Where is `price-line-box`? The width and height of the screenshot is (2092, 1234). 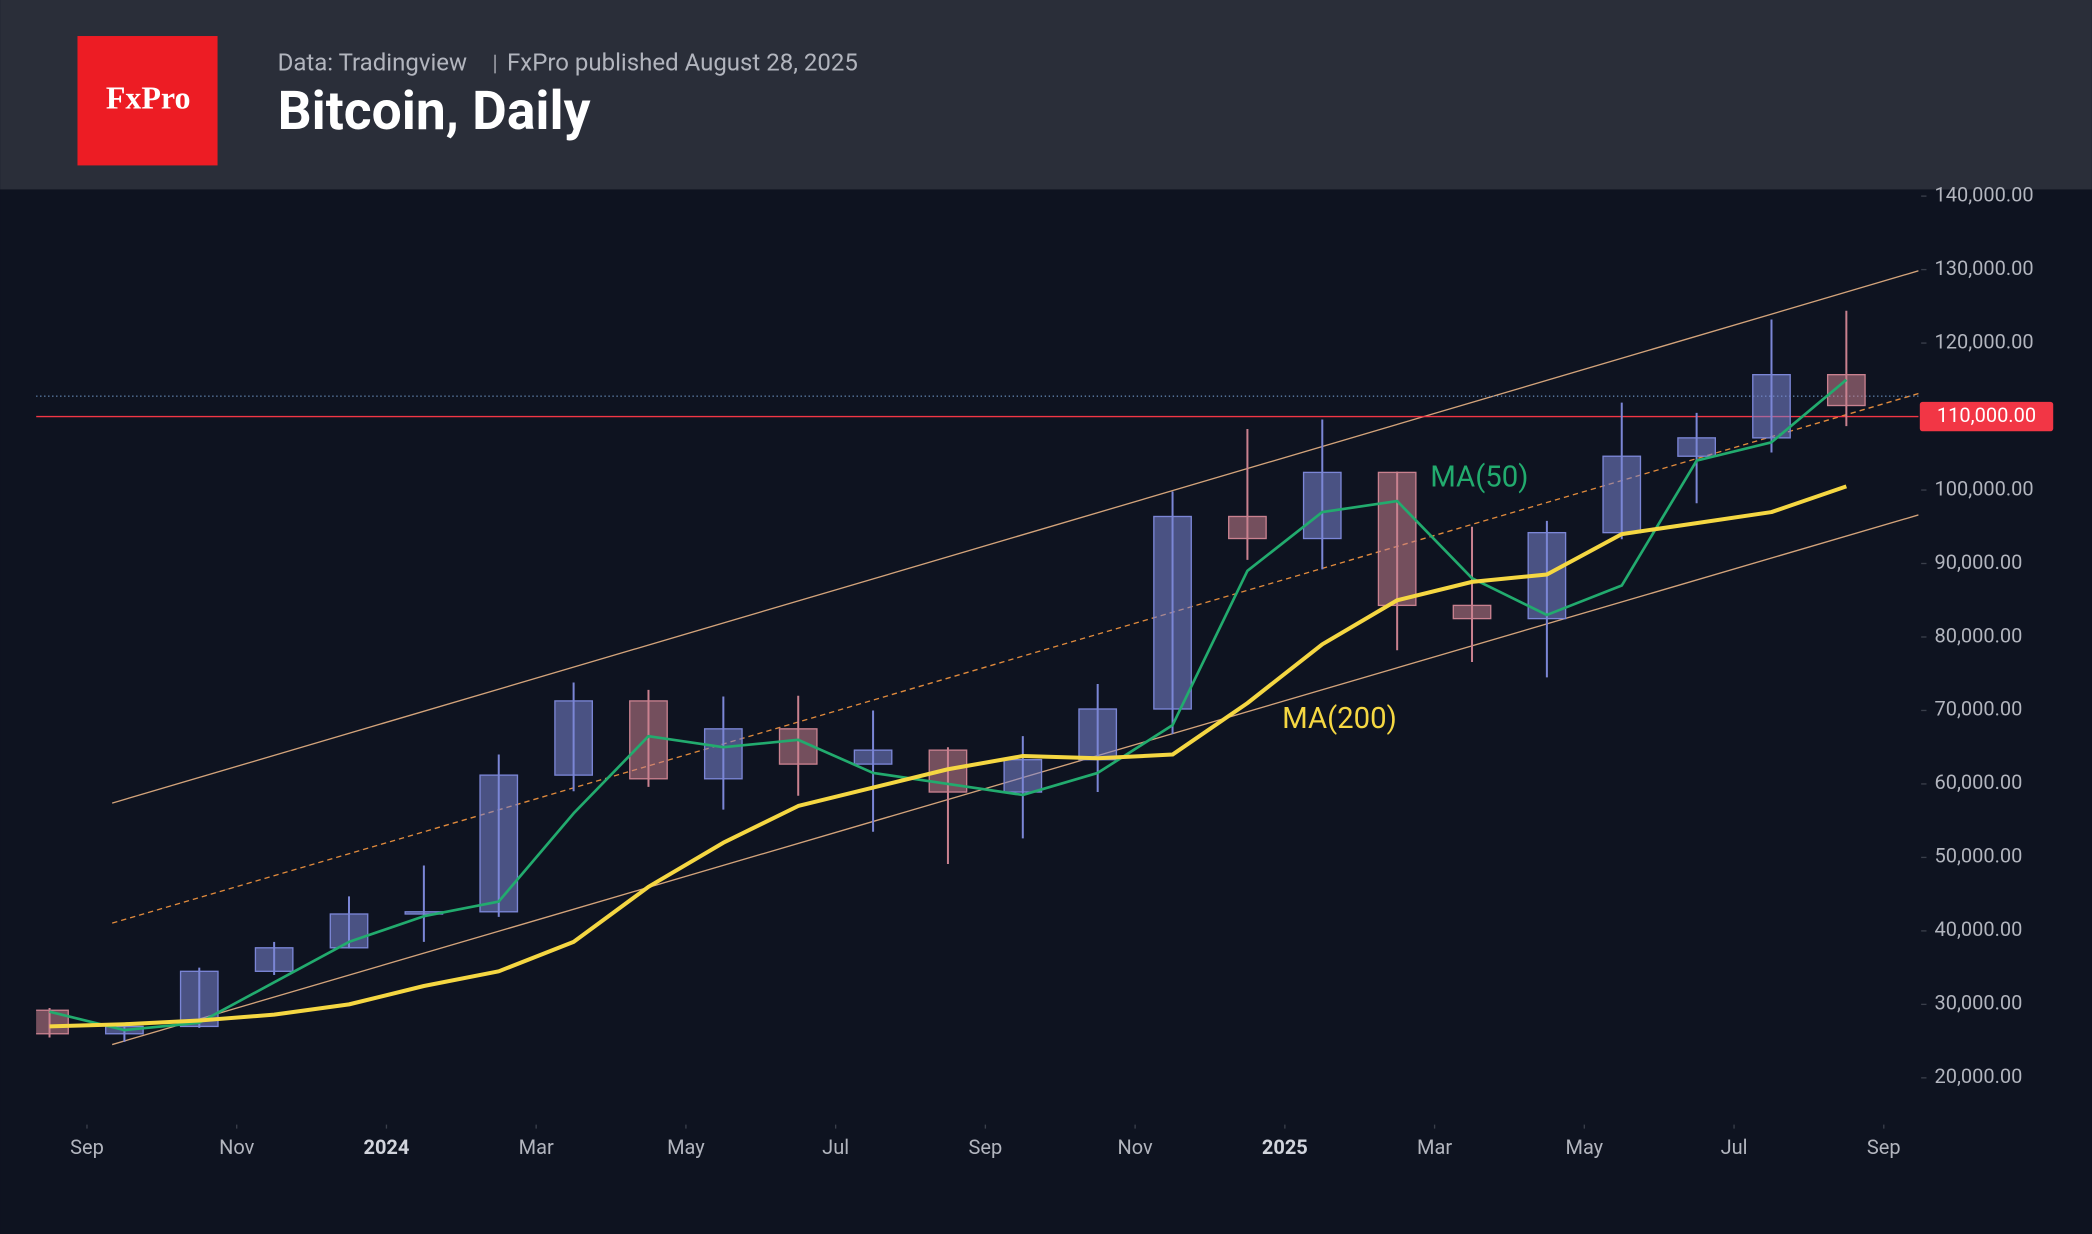 price-line-box is located at coordinates (1986, 416).